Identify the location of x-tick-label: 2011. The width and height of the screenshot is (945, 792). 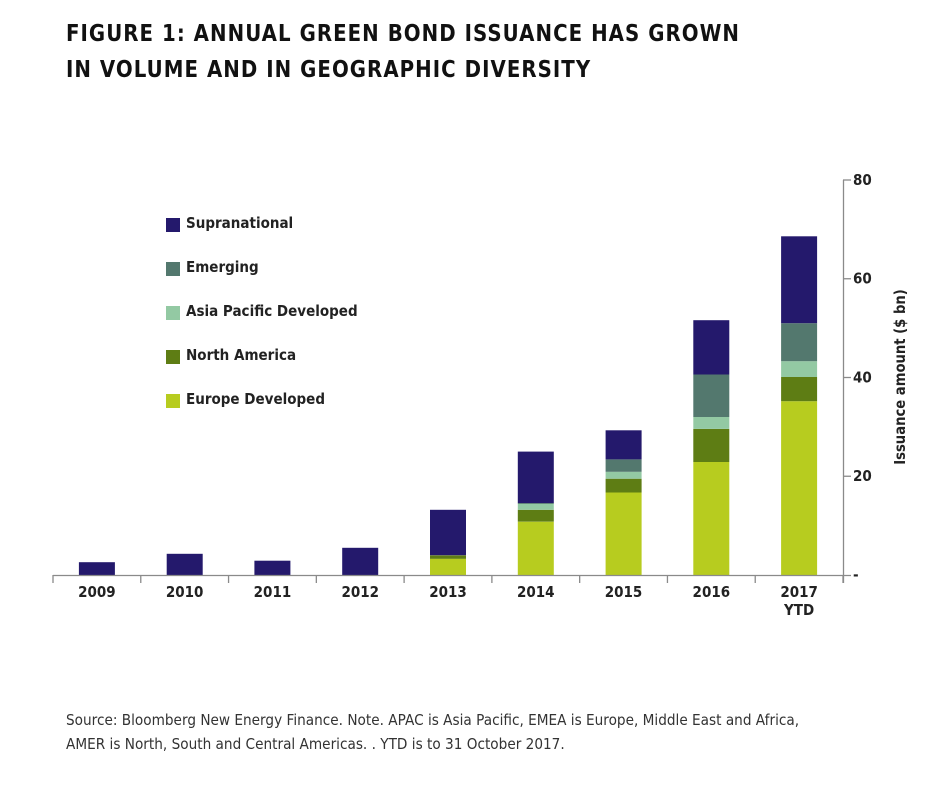
(273, 592).